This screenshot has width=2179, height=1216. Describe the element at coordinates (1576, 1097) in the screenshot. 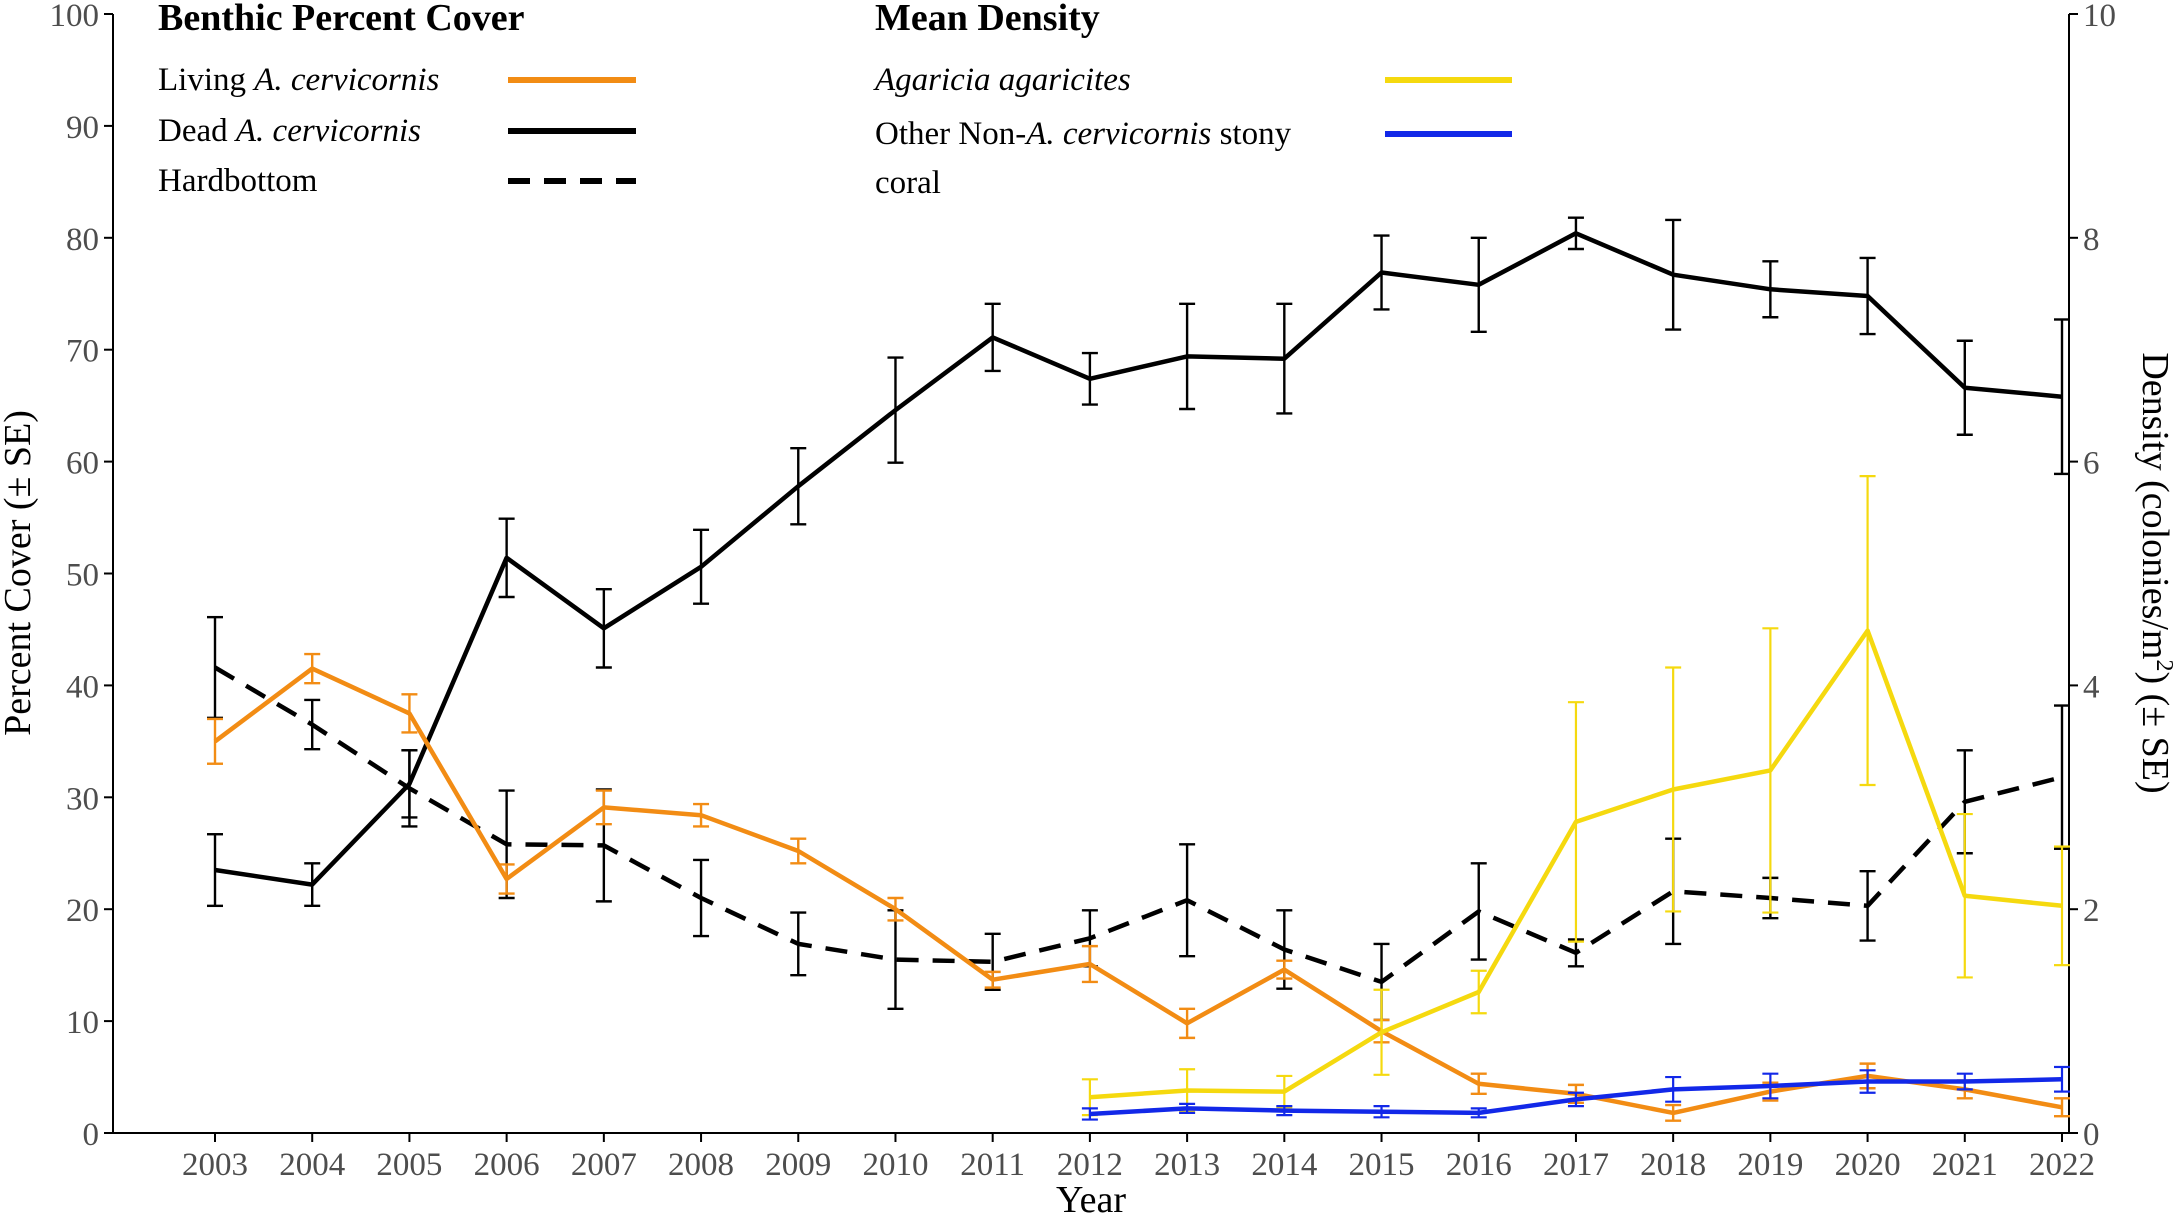

I see `series-line` at that location.